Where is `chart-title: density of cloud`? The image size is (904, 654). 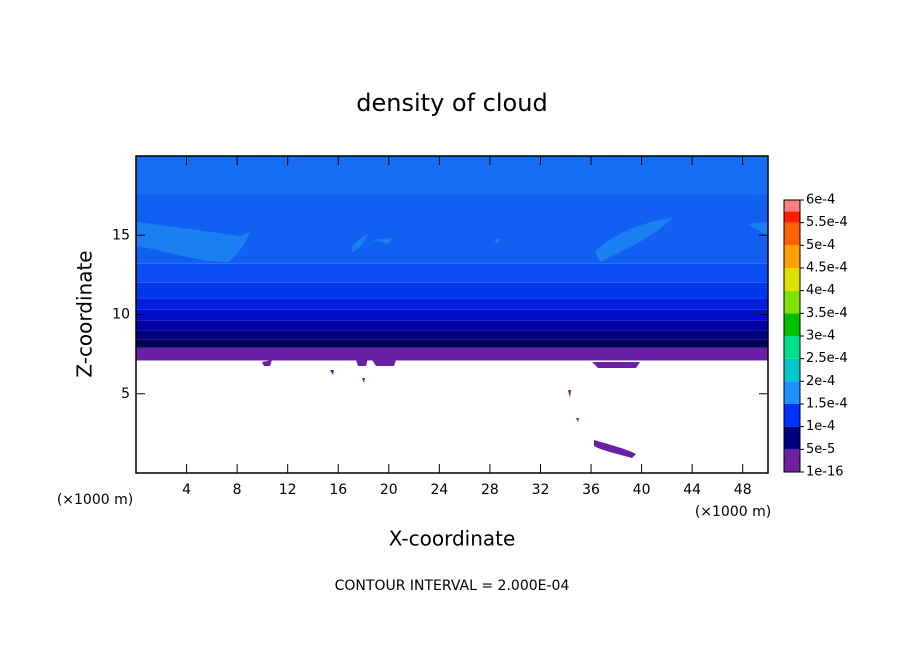 chart-title: density of cloud is located at coordinates (451, 103).